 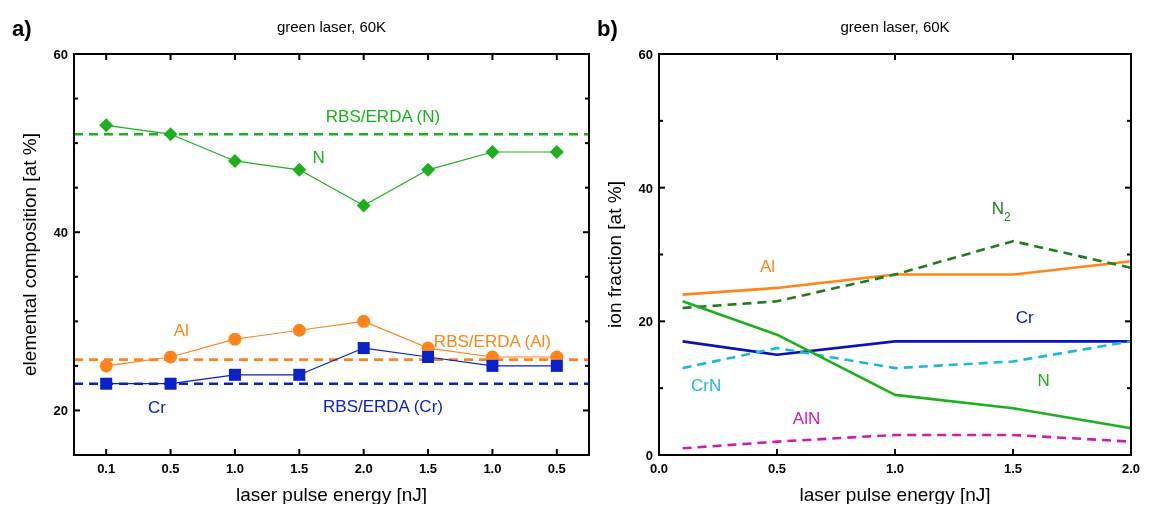 What do you see at coordinates (659, 468) in the screenshot?
I see `x-tick-label: 0.0` at bounding box center [659, 468].